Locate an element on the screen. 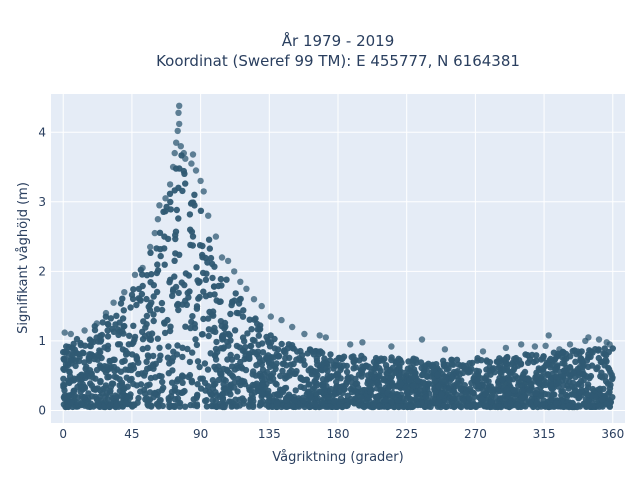 Image resolution: width=640 pixels, height=480 pixels. x-tick-label: 90 is located at coordinates (200, 434).